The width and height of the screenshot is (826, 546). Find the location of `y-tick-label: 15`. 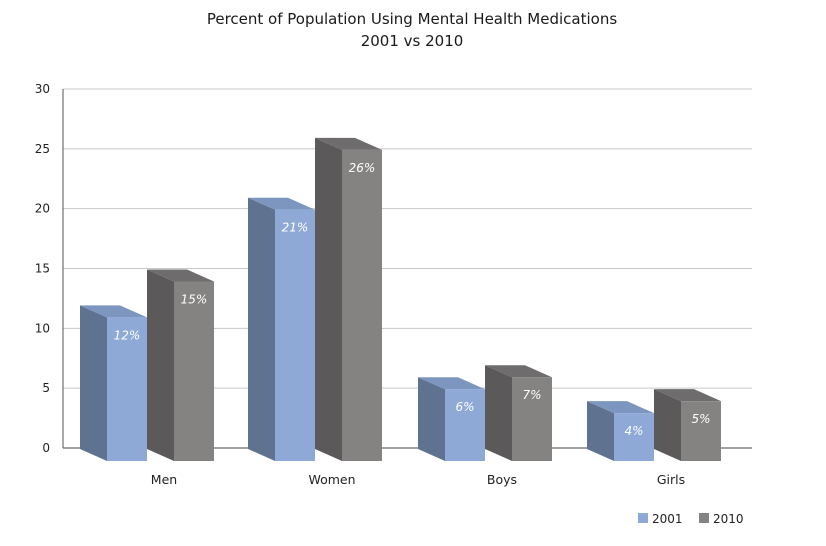

y-tick-label: 15 is located at coordinates (42, 269).